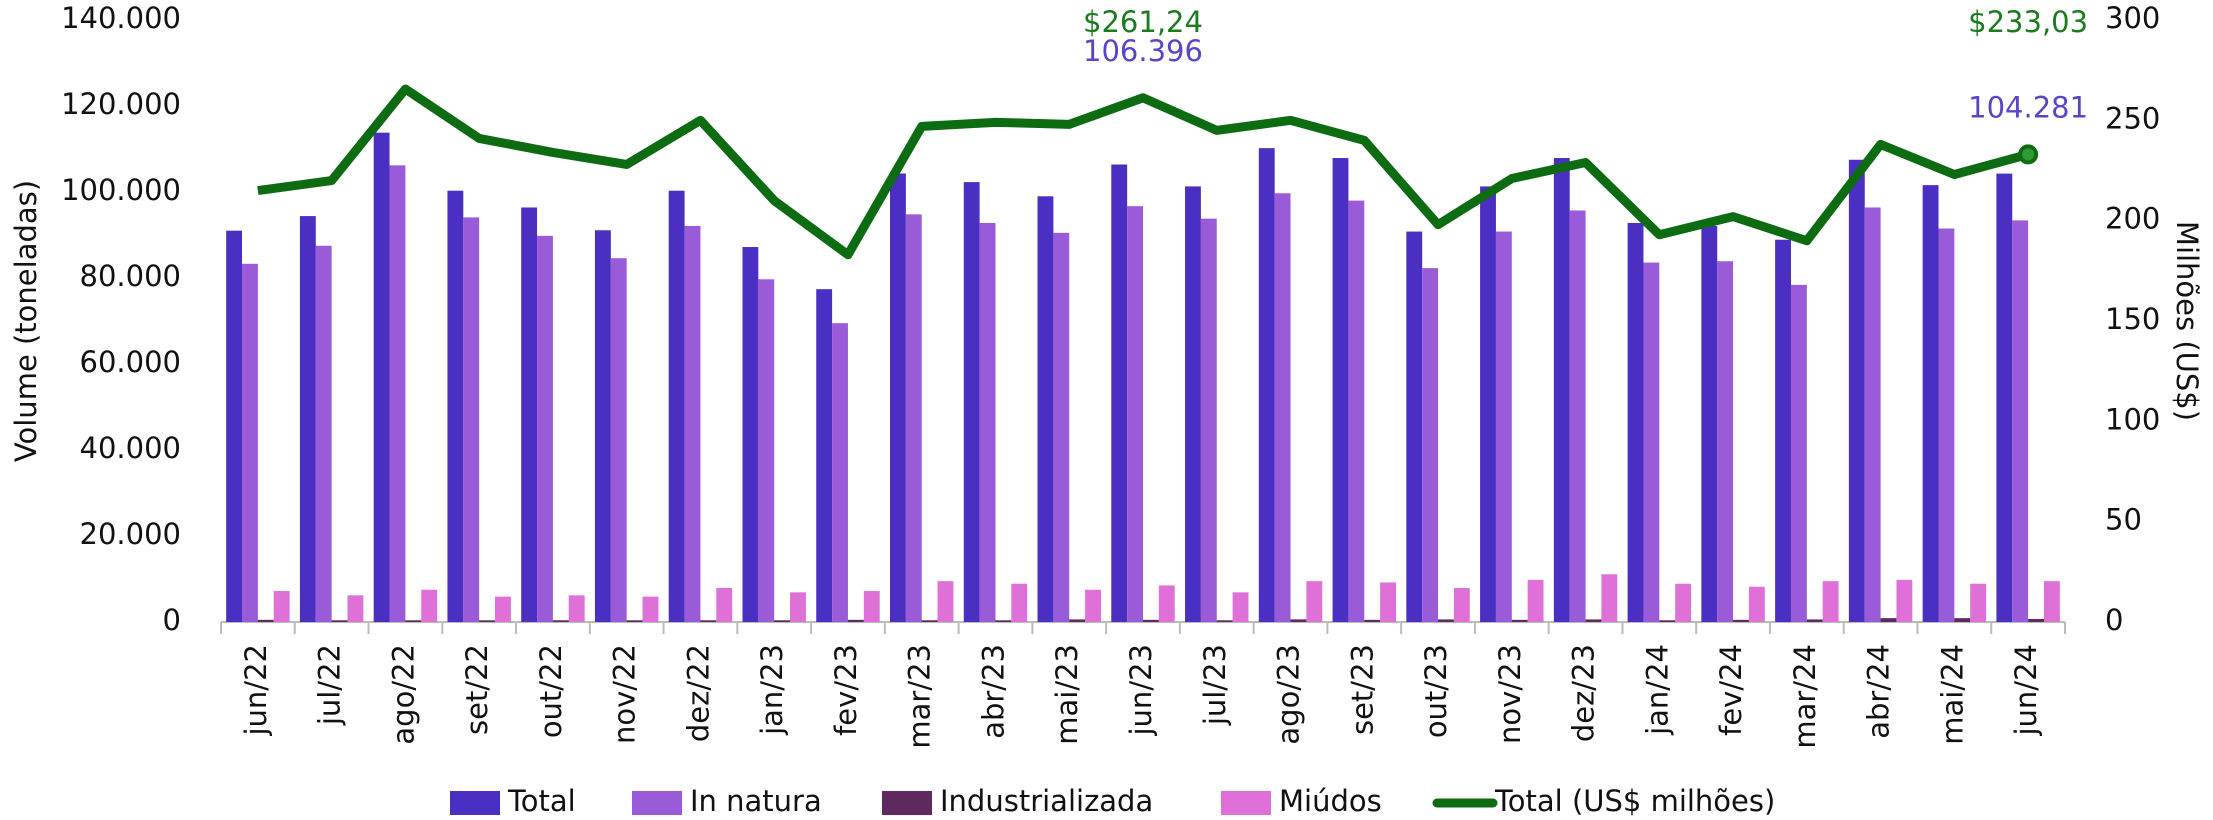 This screenshot has height=820, width=2213. What do you see at coordinates (1805, 696) in the screenshot?
I see `x-tick-label: mar/24` at bounding box center [1805, 696].